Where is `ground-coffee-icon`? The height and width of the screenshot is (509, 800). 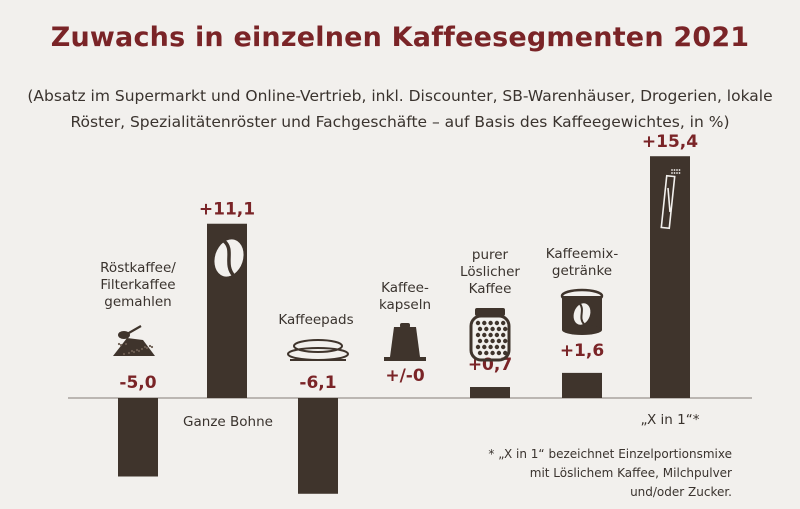 ground-coffee-icon is located at coordinates (134, 340).